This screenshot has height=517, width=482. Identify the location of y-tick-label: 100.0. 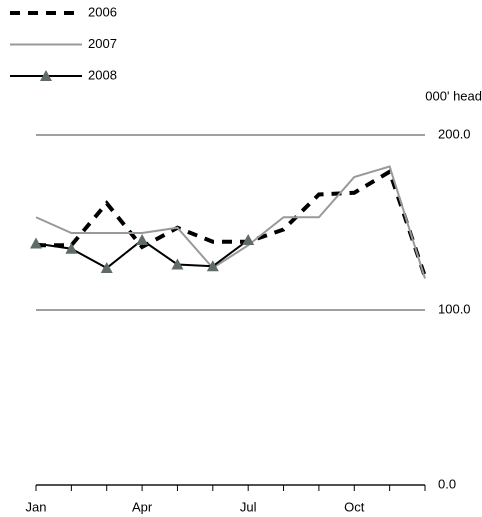
(454, 308).